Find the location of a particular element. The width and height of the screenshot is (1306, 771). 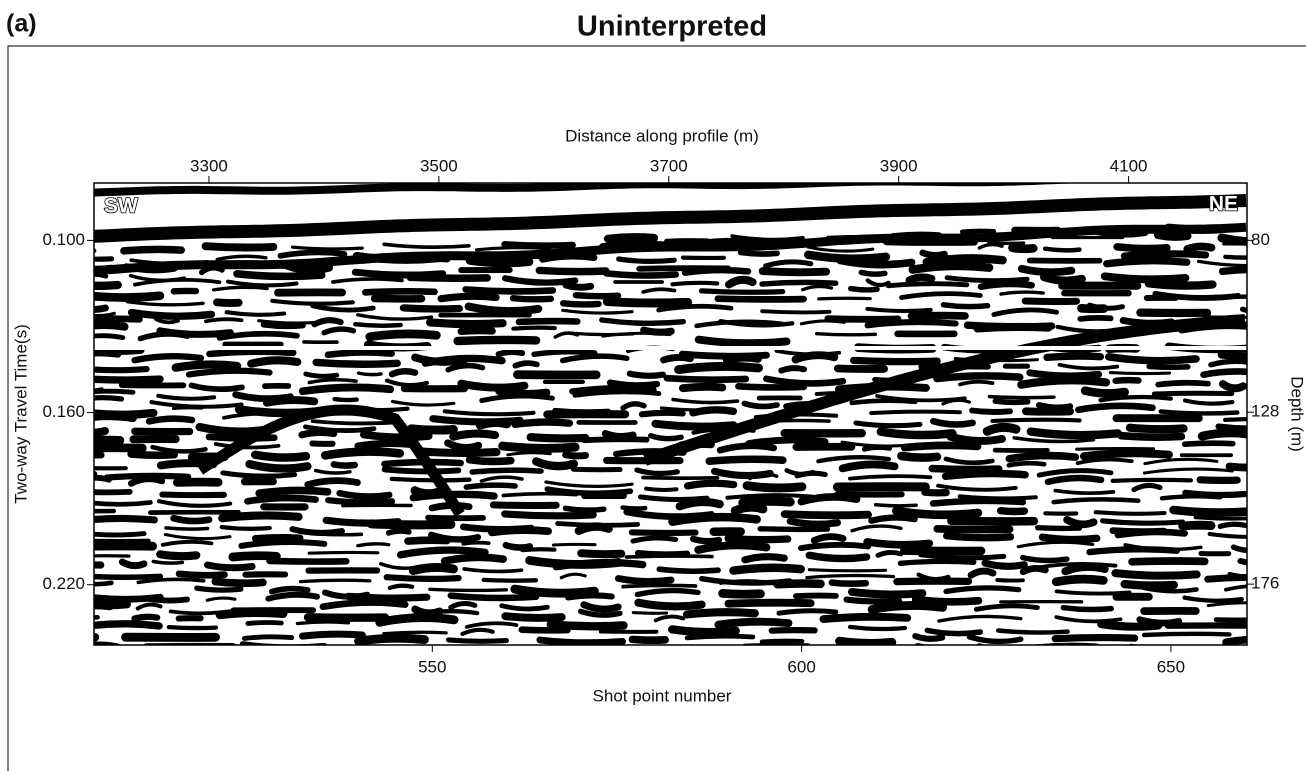

top-axis-title: Distance along profile (m) is located at coordinates (662, 135).